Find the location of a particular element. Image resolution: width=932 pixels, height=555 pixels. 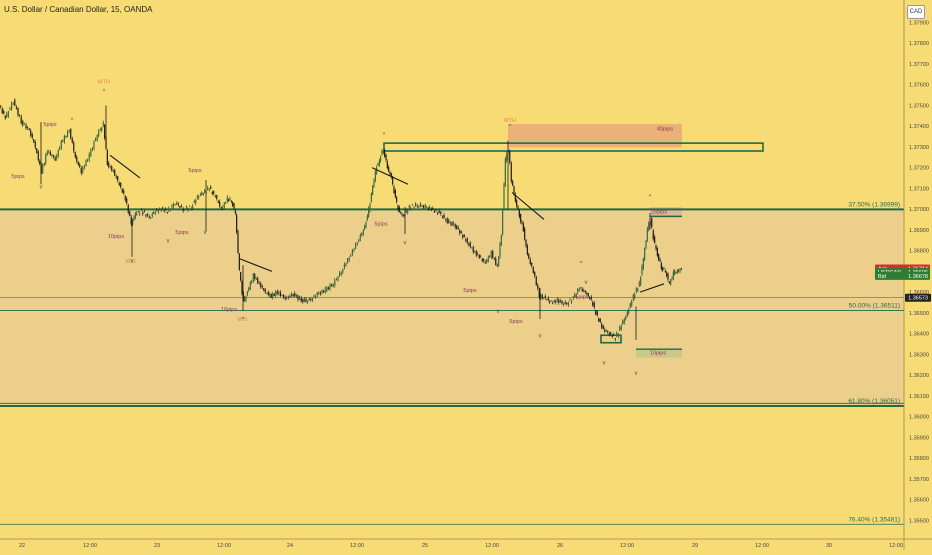

chart-annotation: 5pips is located at coordinates (581, 297).